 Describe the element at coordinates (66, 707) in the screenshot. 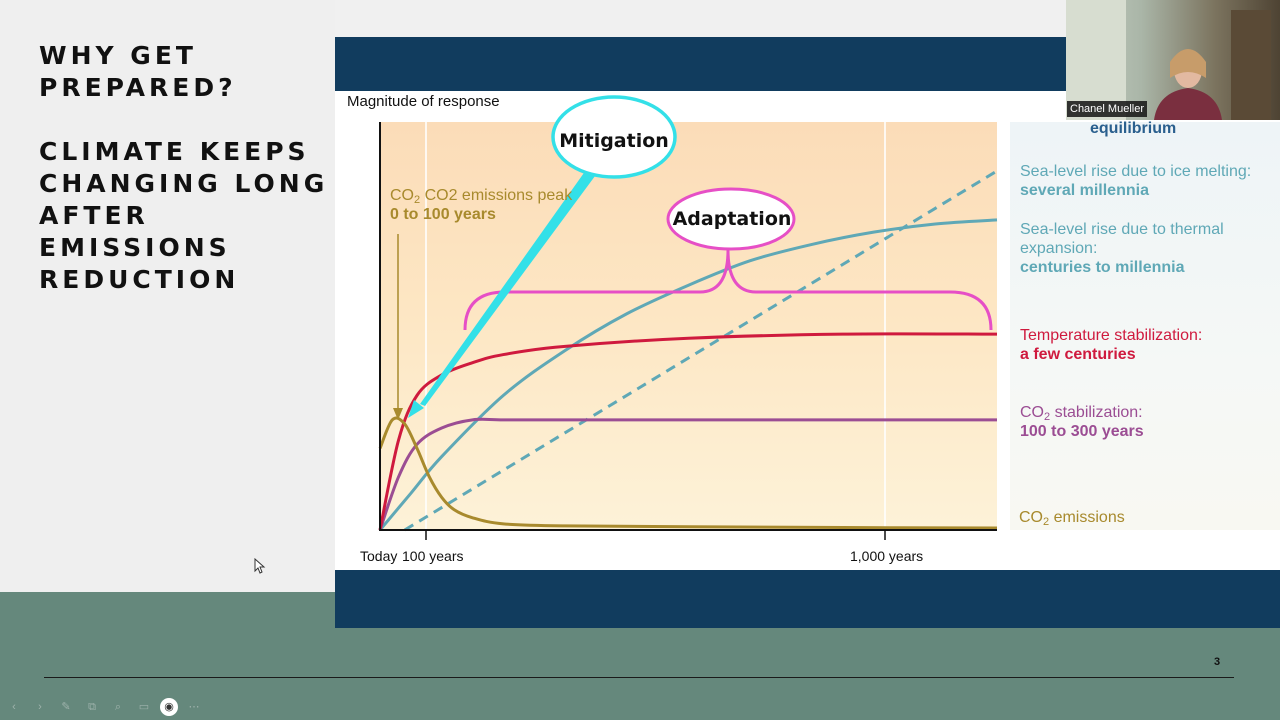

I see `pen-icon: ✎` at that location.